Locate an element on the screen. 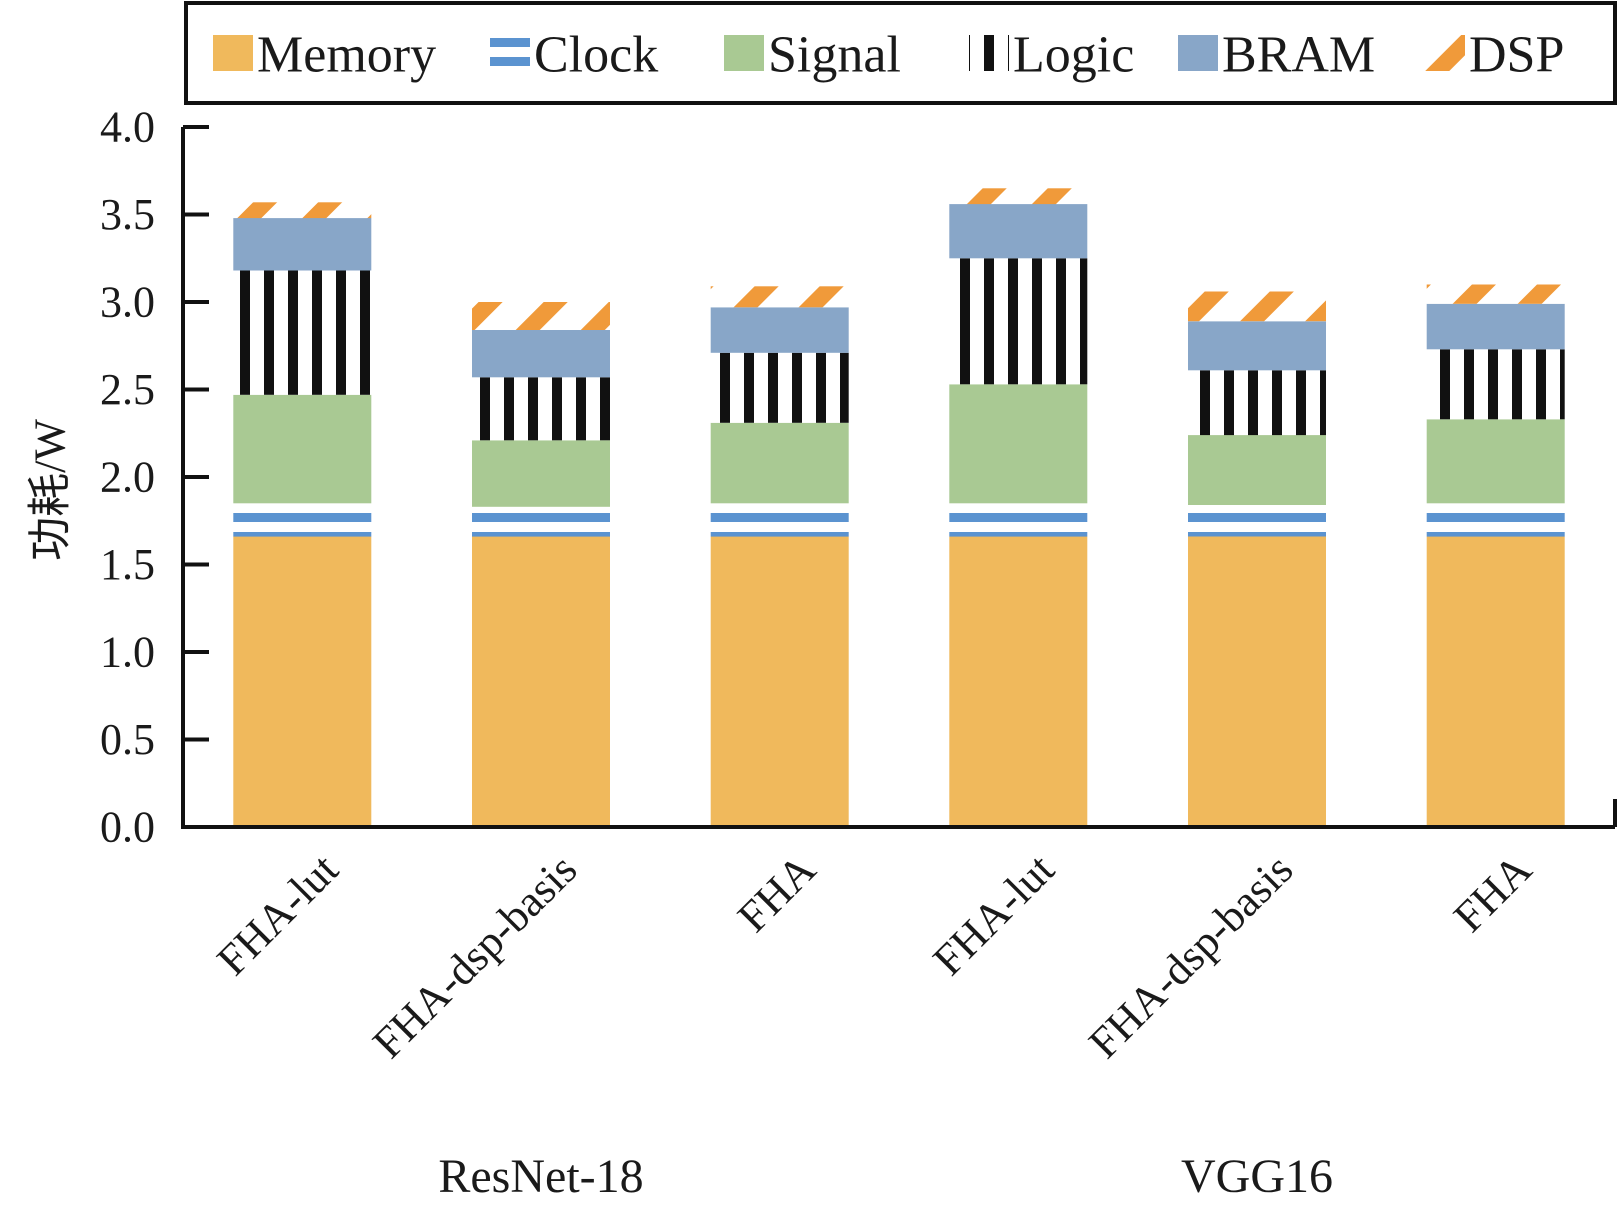 The width and height of the screenshot is (1619, 1229). group-labels-layer: ResNet-18 VGG16 is located at coordinates (885, 1176).